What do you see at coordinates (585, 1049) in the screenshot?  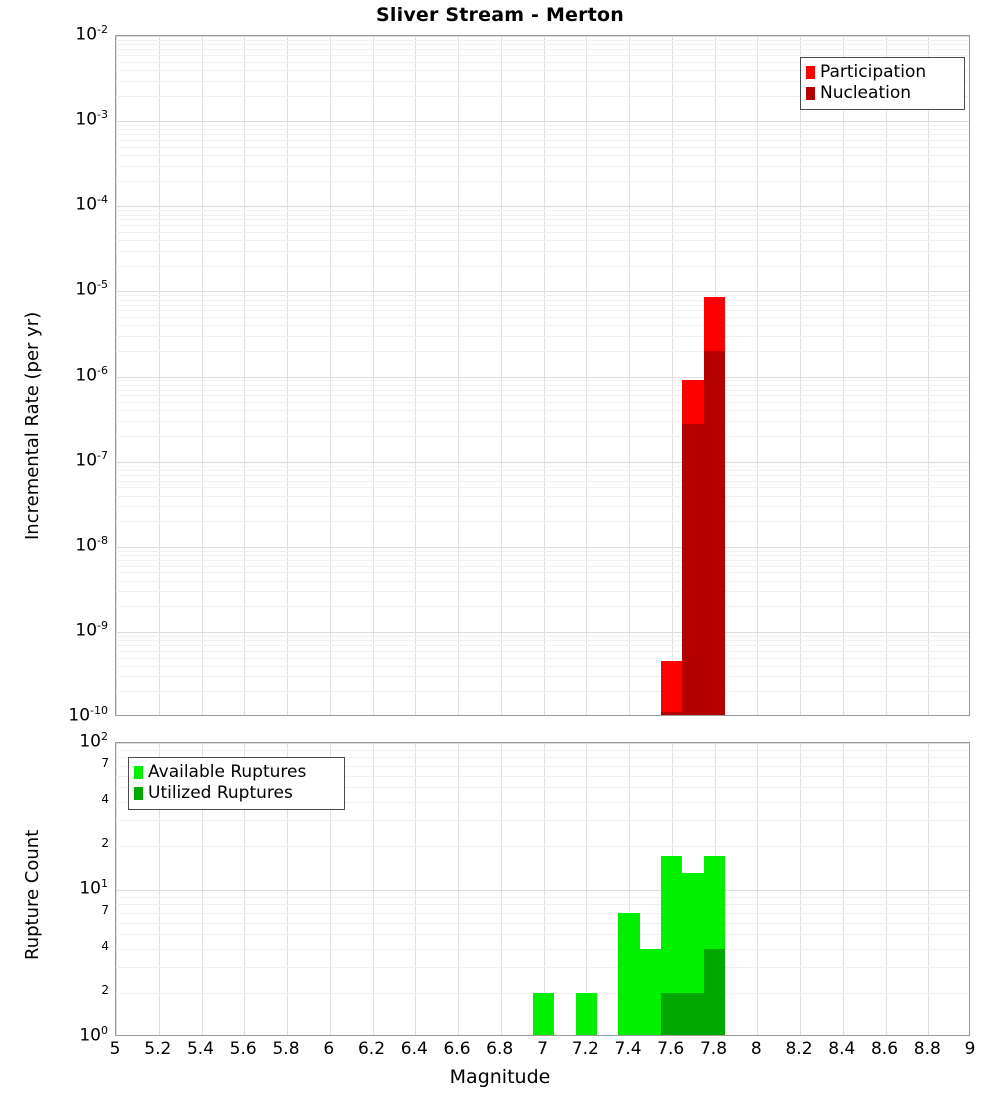 I see `x-tick-label: 7.2` at bounding box center [585, 1049].